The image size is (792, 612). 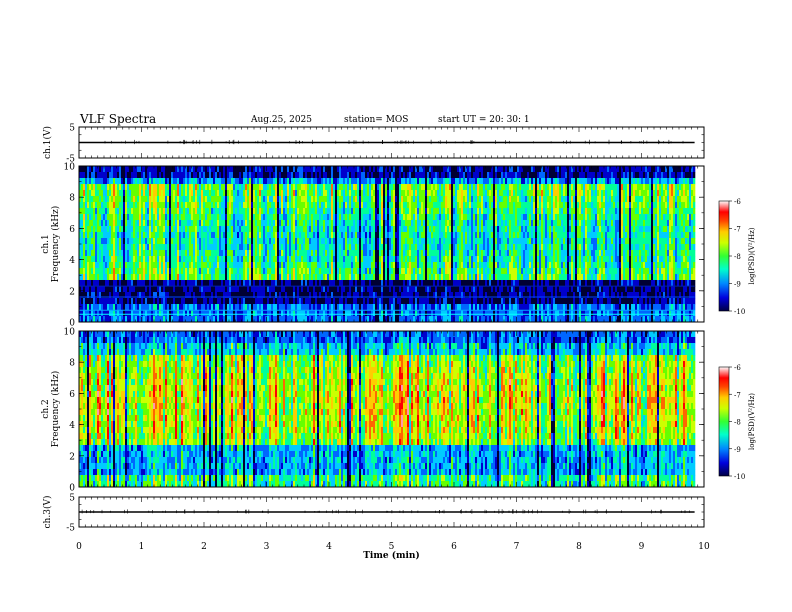 What do you see at coordinates (142, 547) in the screenshot?
I see `x-tick-label: 1` at bounding box center [142, 547].